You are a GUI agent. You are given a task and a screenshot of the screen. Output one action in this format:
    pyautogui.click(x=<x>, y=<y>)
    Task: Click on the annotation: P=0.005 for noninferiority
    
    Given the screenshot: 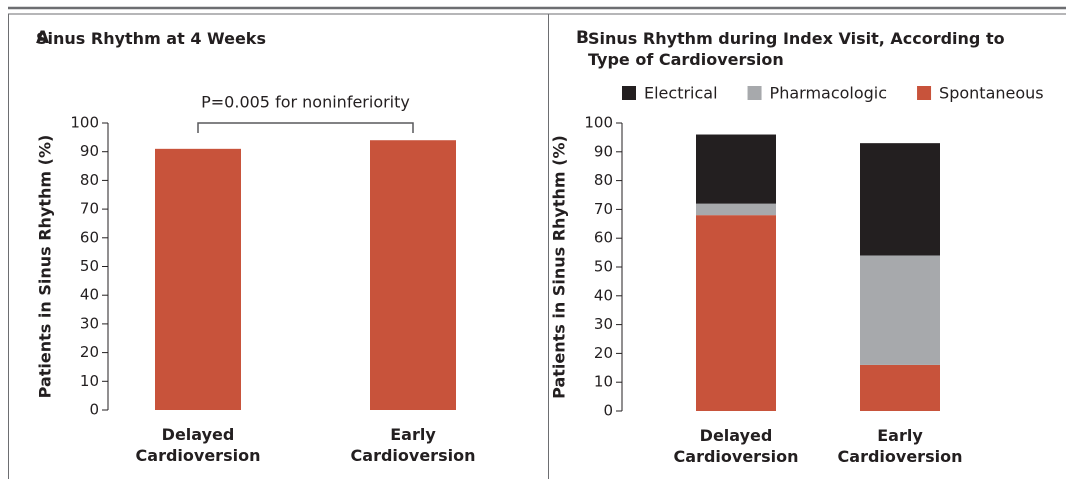 What is the action you would take?
    pyautogui.click(x=305, y=102)
    